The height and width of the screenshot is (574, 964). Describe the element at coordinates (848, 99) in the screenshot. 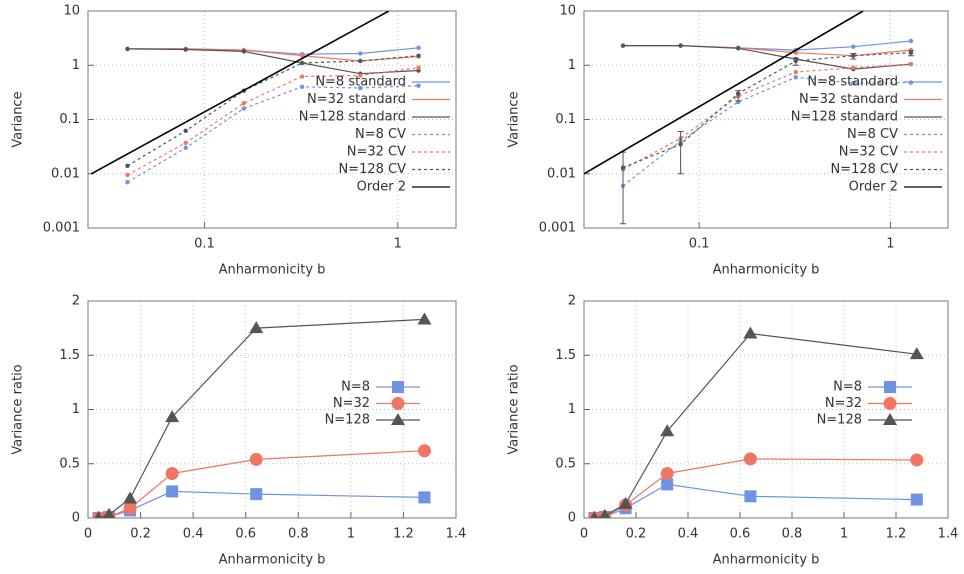

I see `legend-label: N=32 standard` at that location.